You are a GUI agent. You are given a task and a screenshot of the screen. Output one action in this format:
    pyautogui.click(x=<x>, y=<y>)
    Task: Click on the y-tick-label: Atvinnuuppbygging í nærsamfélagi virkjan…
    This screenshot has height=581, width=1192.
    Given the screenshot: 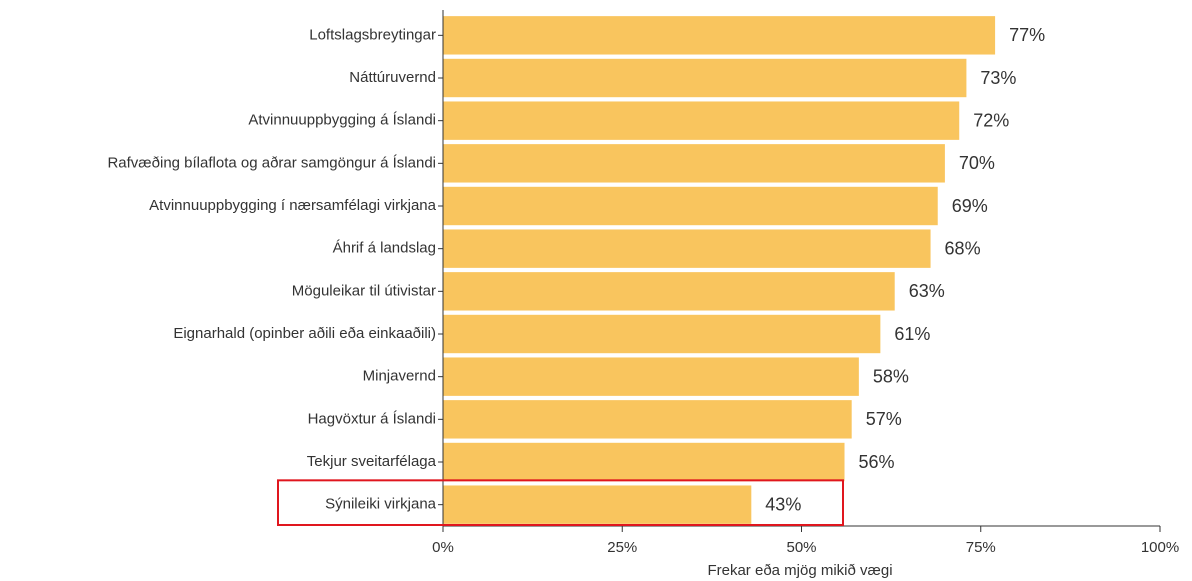 What is the action you would take?
    pyautogui.click(x=292, y=205)
    